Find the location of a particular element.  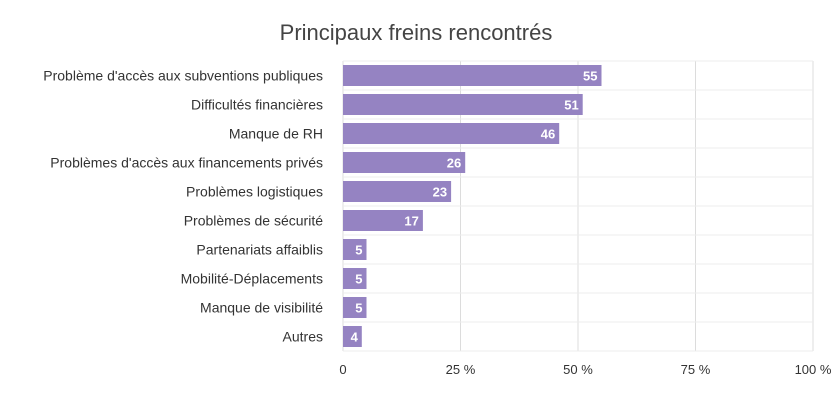

x-tick-label: 50 % is located at coordinates (578, 369).